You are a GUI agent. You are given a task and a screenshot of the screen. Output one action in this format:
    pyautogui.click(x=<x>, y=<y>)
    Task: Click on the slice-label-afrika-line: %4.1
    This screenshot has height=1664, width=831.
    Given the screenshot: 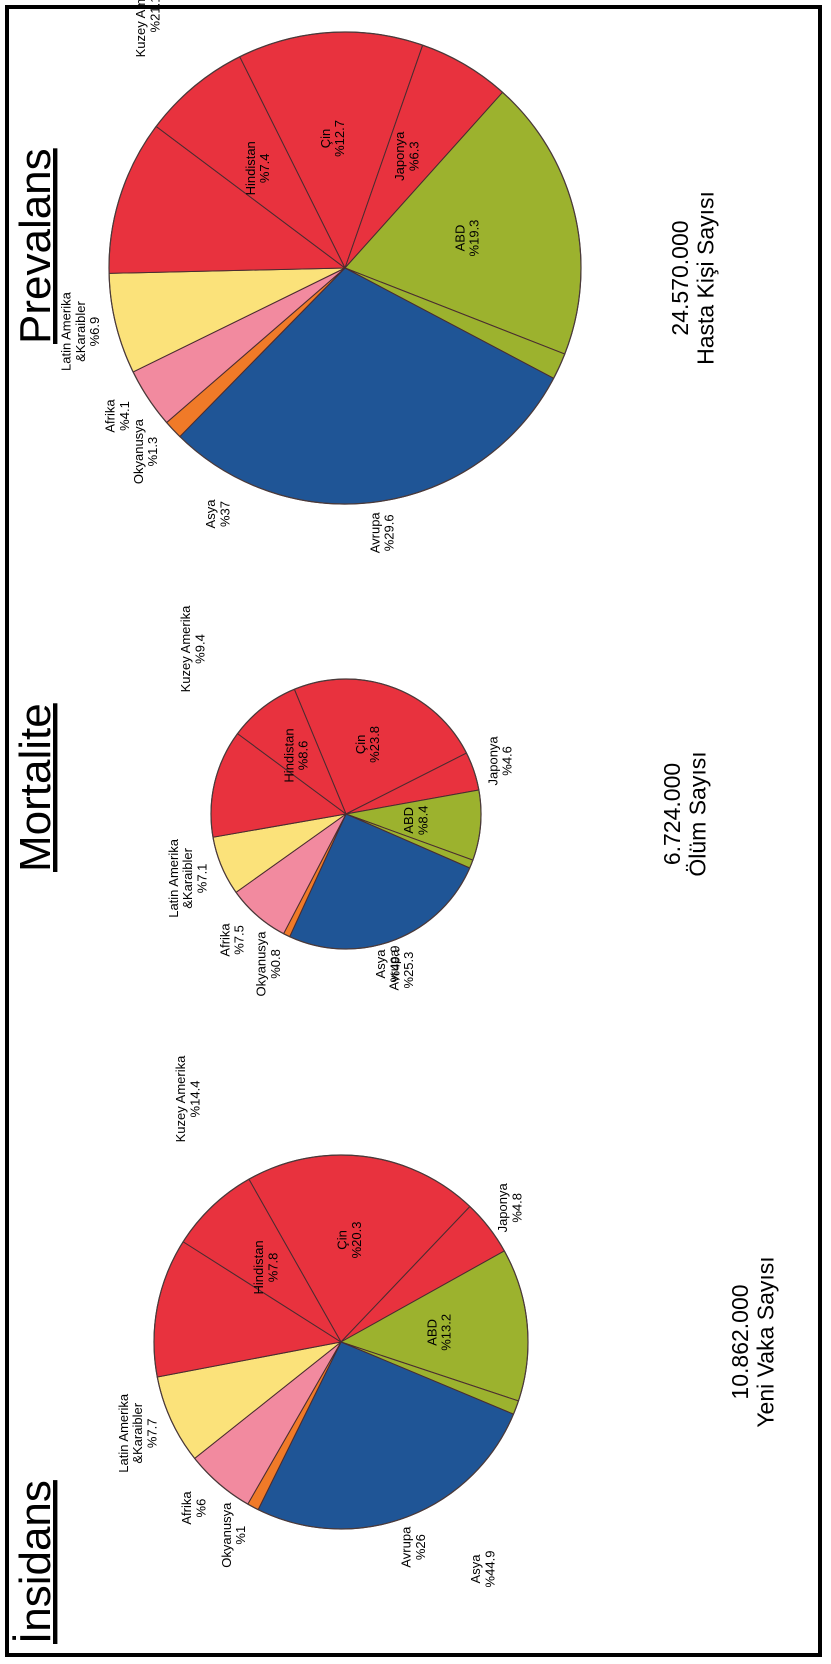 What is the action you would take?
    pyautogui.click(x=124, y=416)
    